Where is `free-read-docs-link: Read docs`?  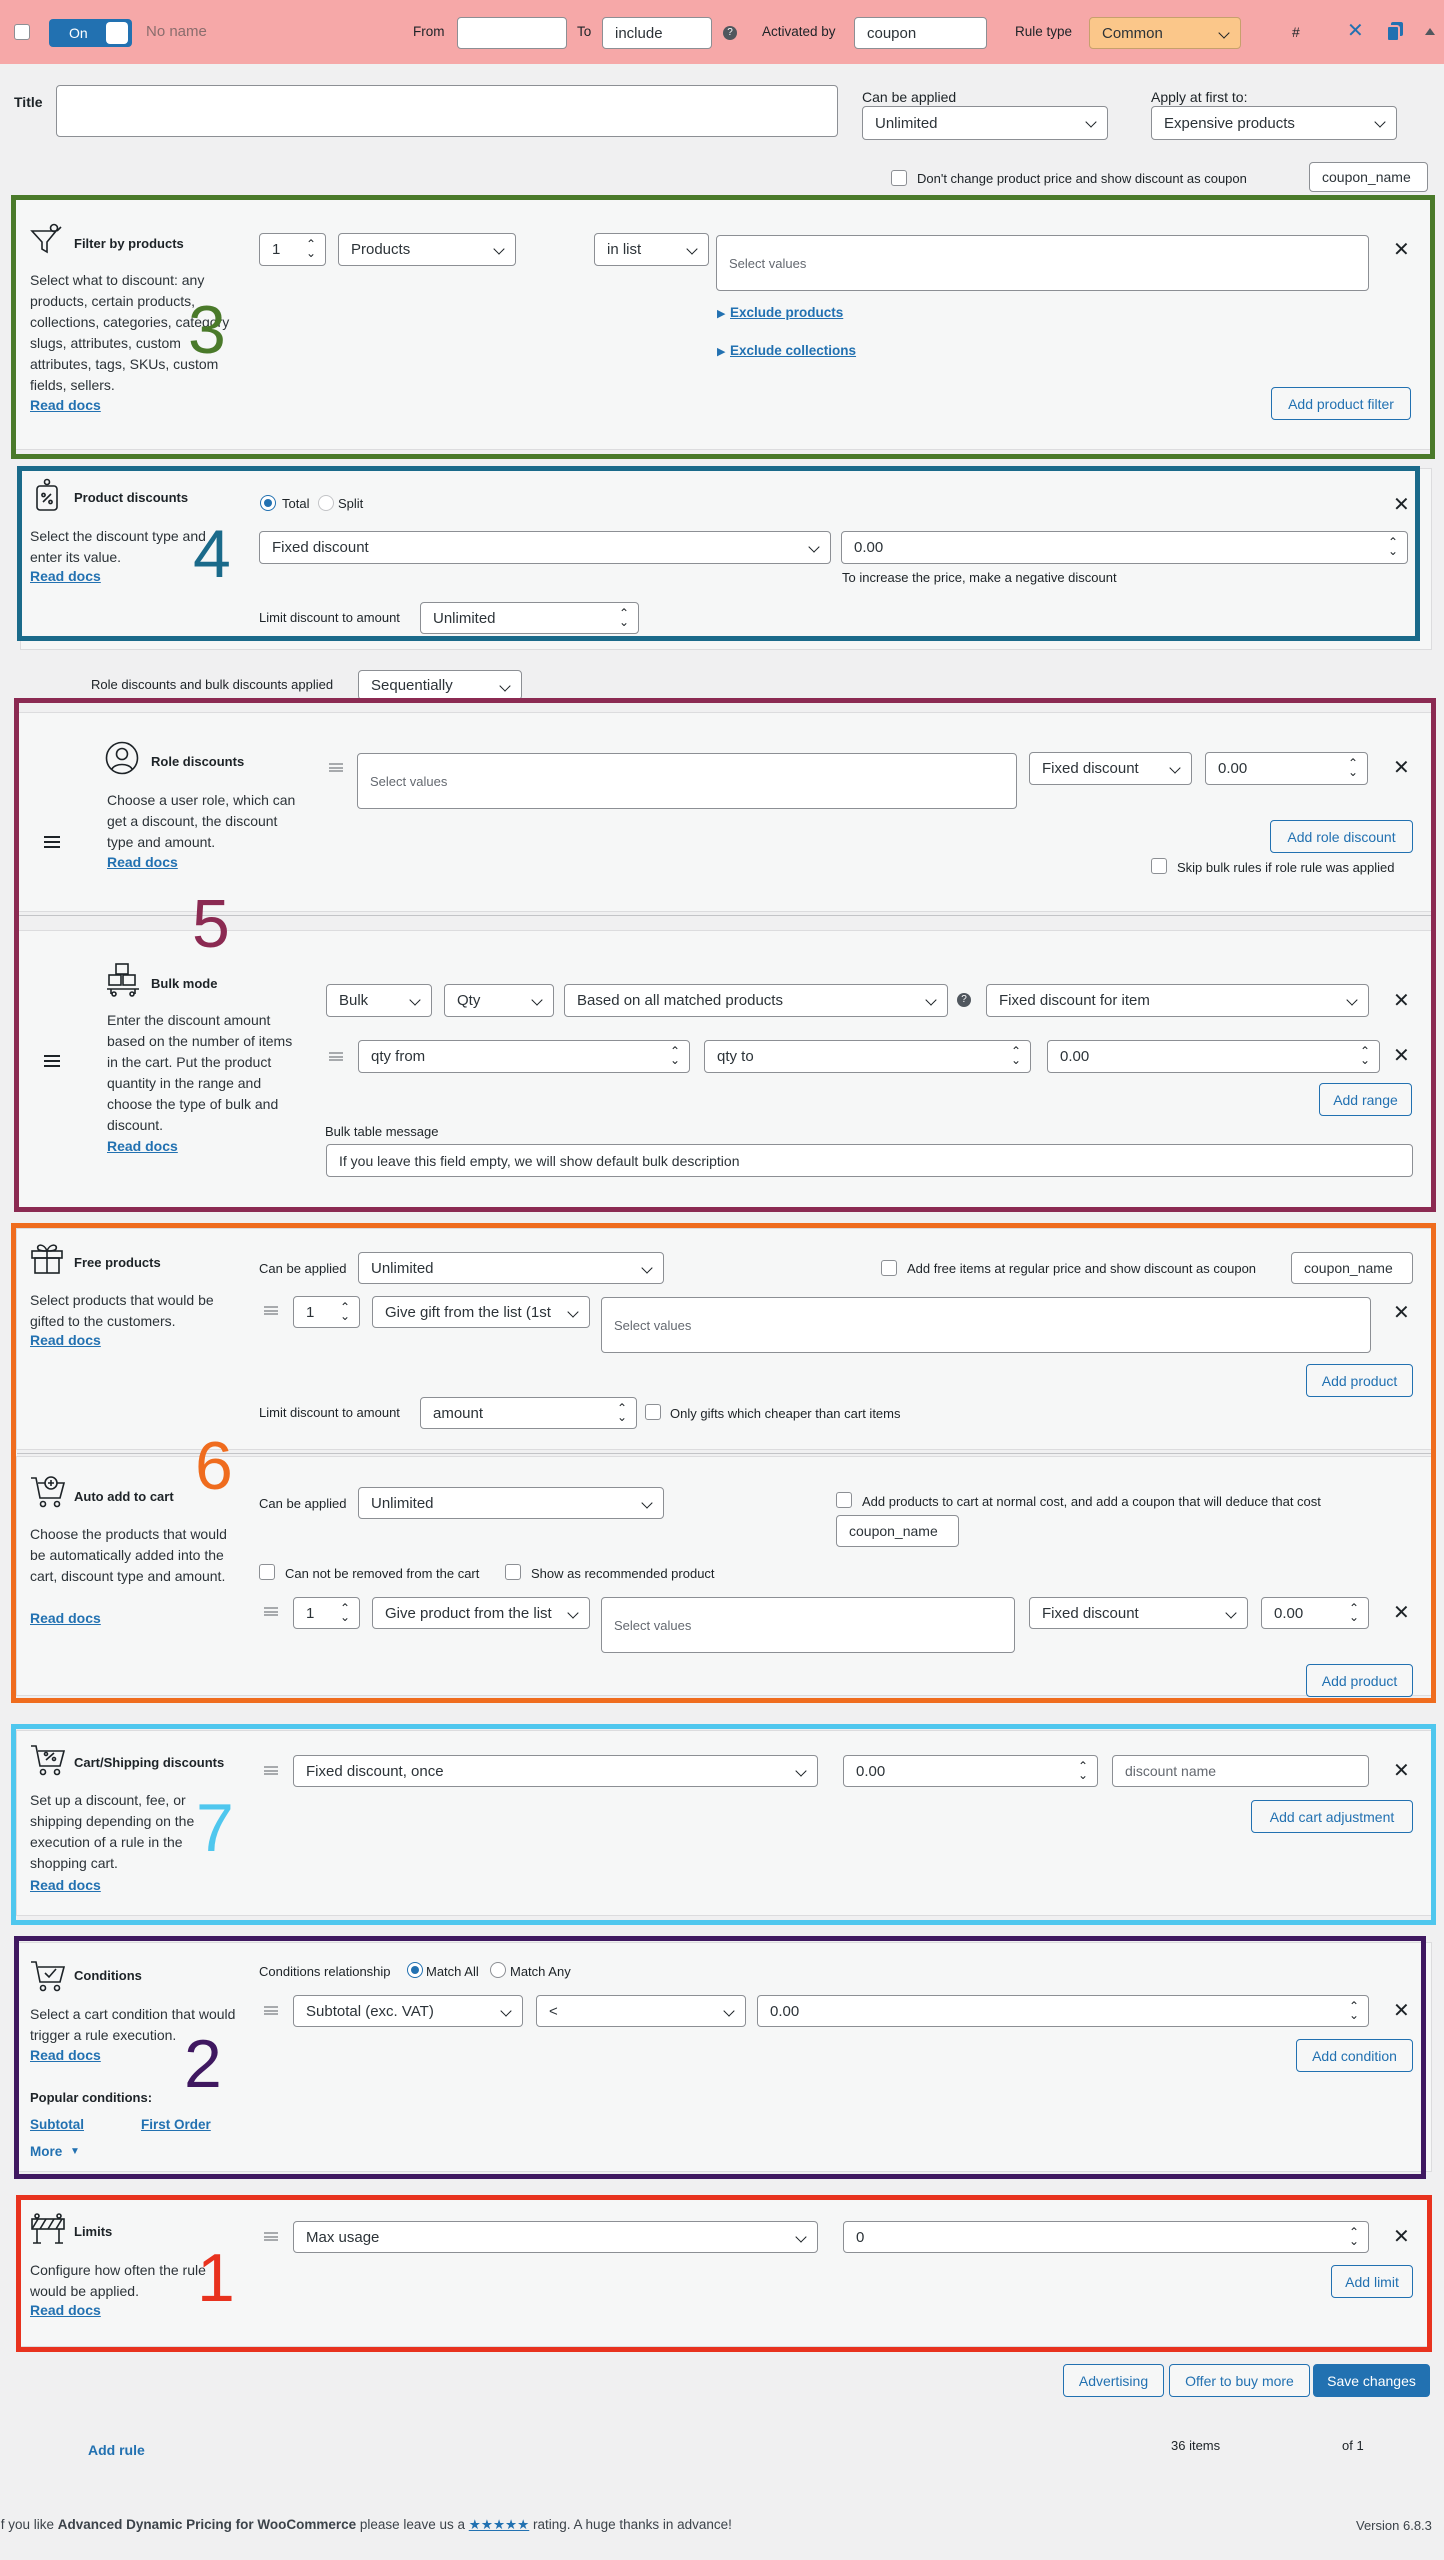 free-read-docs-link: Read docs is located at coordinates (65, 1340).